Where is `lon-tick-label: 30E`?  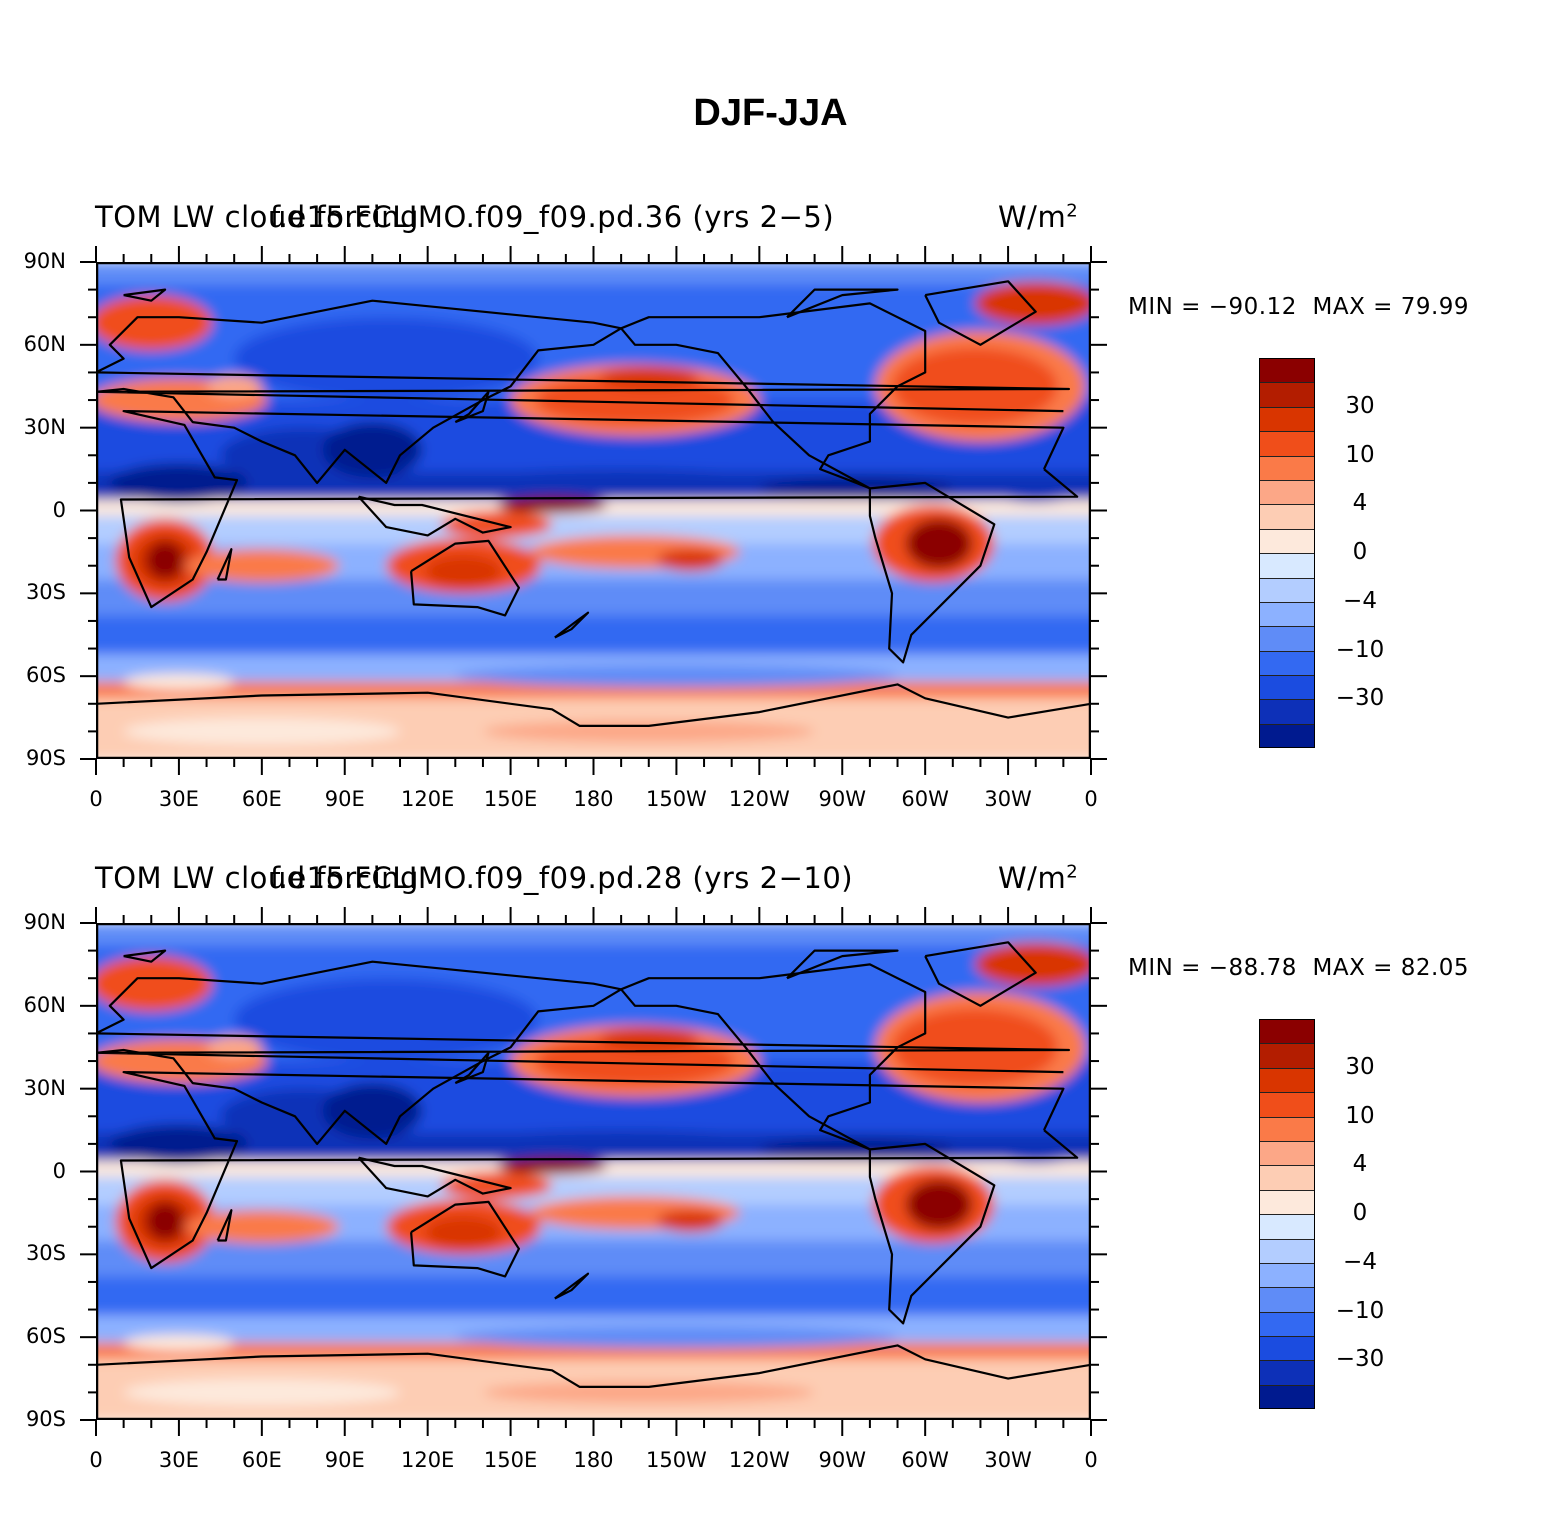 lon-tick-label: 30E is located at coordinates (178, 799).